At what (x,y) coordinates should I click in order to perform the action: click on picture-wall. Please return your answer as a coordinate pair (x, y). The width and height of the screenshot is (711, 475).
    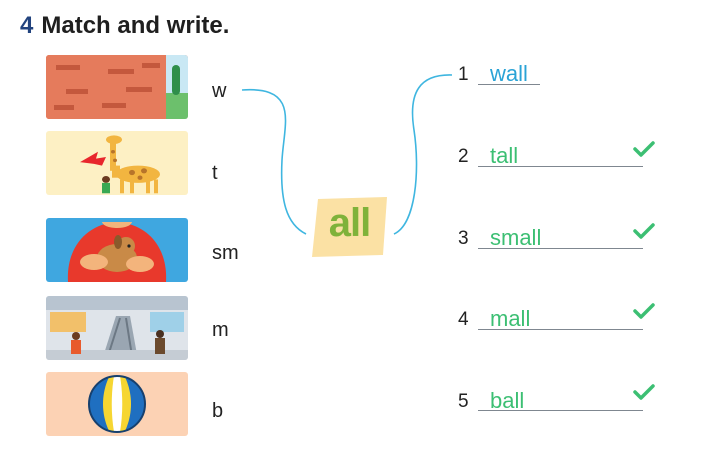
    Looking at the image, I should click on (117, 87).